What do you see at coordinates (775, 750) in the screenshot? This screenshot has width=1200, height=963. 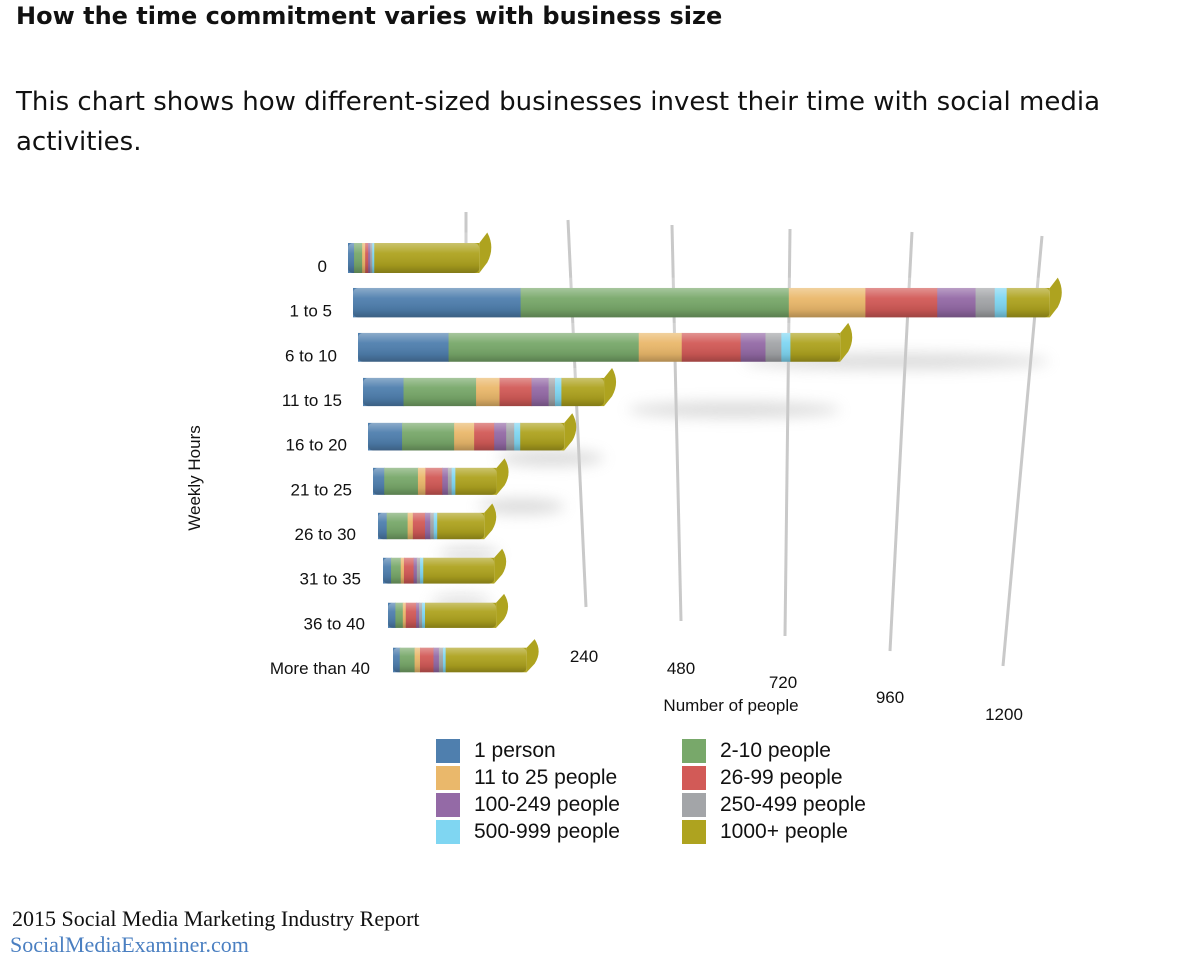 I see `legend-label: 2-10 people` at bounding box center [775, 750].